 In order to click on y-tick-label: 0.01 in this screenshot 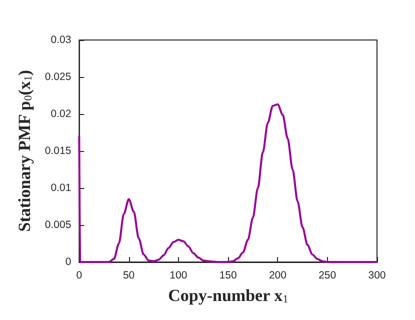, I will do `click(61, 188)`.